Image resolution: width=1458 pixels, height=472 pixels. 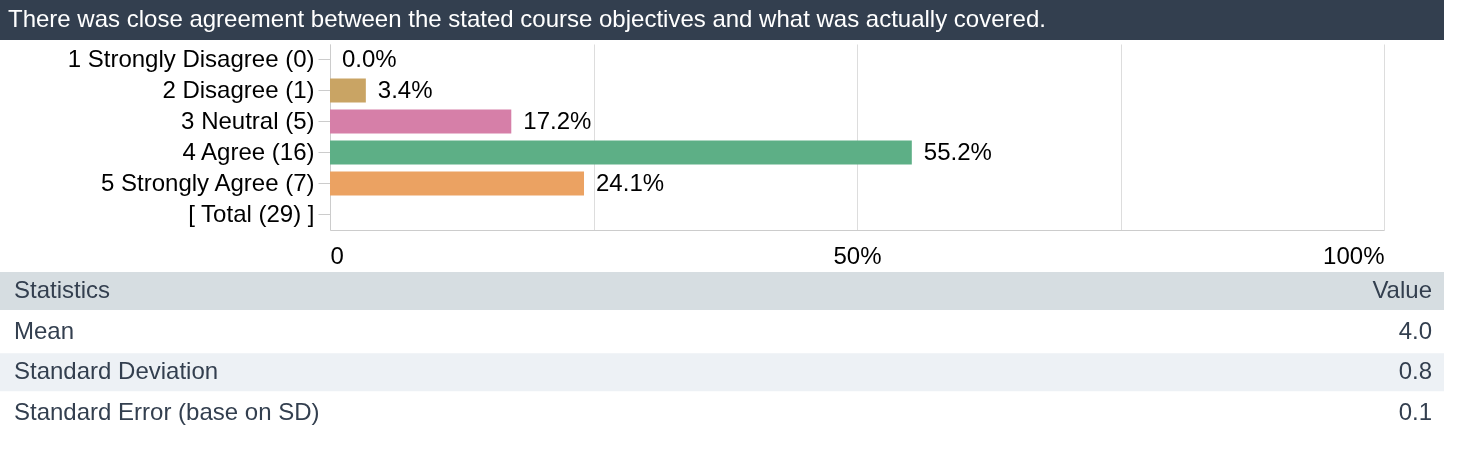 What do you see at coordinates (527, 18) in the screenshot?
I see `chart-title: There was close agreement between the stated course objectives and what was actually covered.` at bounding box center [527, 18].